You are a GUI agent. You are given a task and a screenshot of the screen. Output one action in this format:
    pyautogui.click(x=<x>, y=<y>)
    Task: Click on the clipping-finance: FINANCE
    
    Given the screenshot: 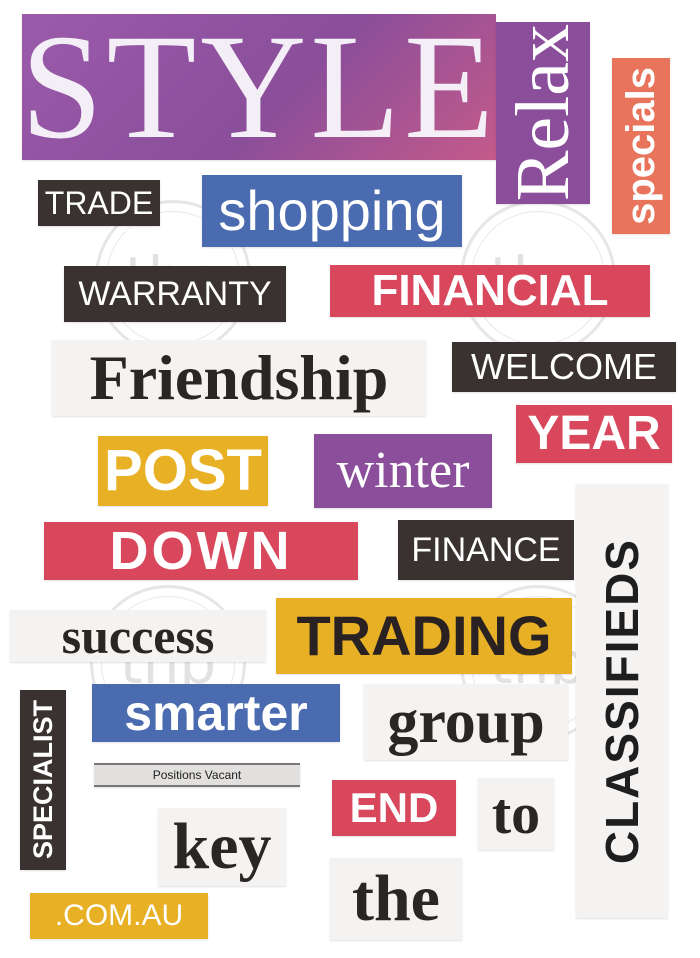 What is the action you would take?
    pyautogui.click(x=486, y=550)
    